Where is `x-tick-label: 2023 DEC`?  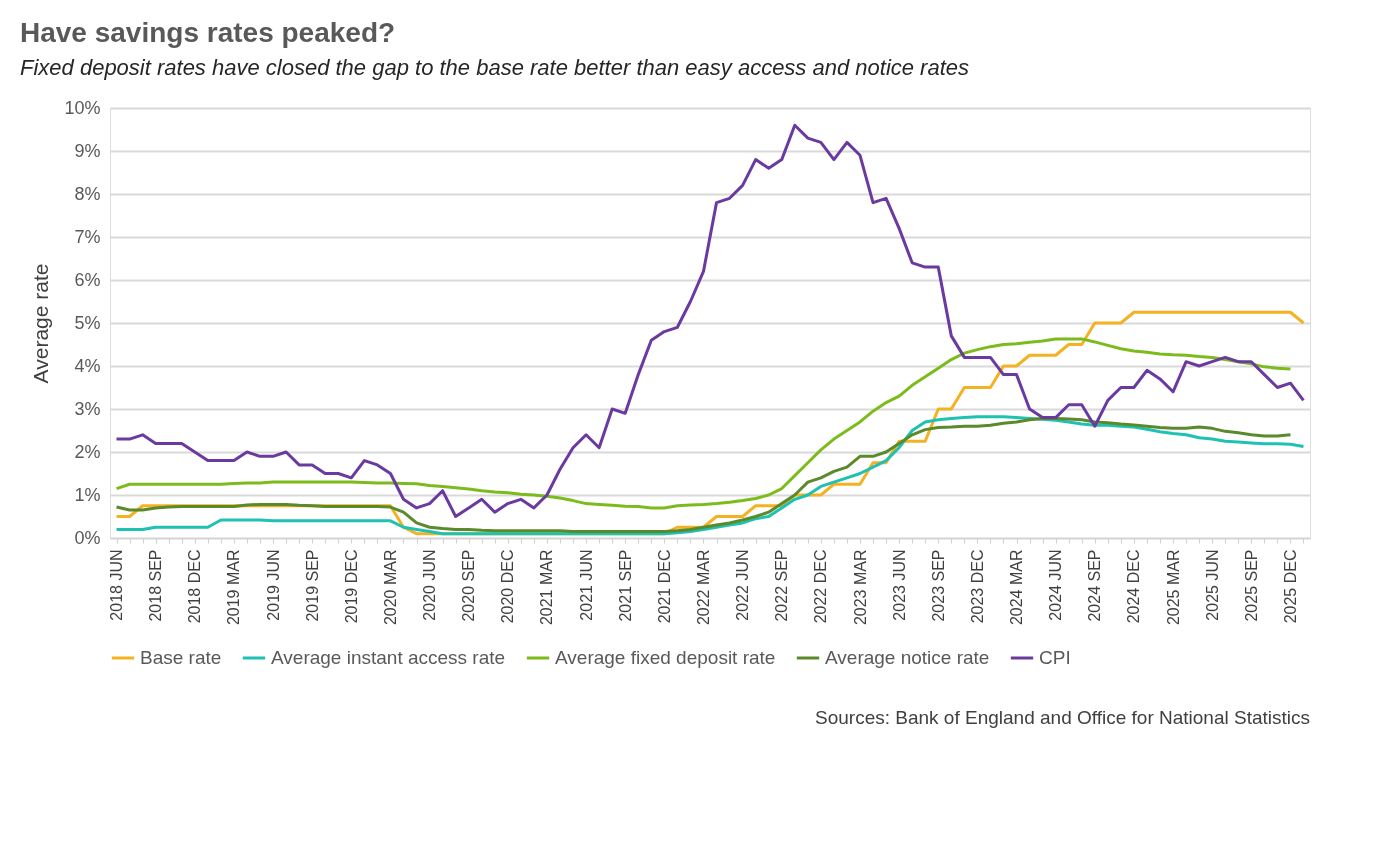 x-tick-label: 2023 DEC is located at coordinates (977, 586).